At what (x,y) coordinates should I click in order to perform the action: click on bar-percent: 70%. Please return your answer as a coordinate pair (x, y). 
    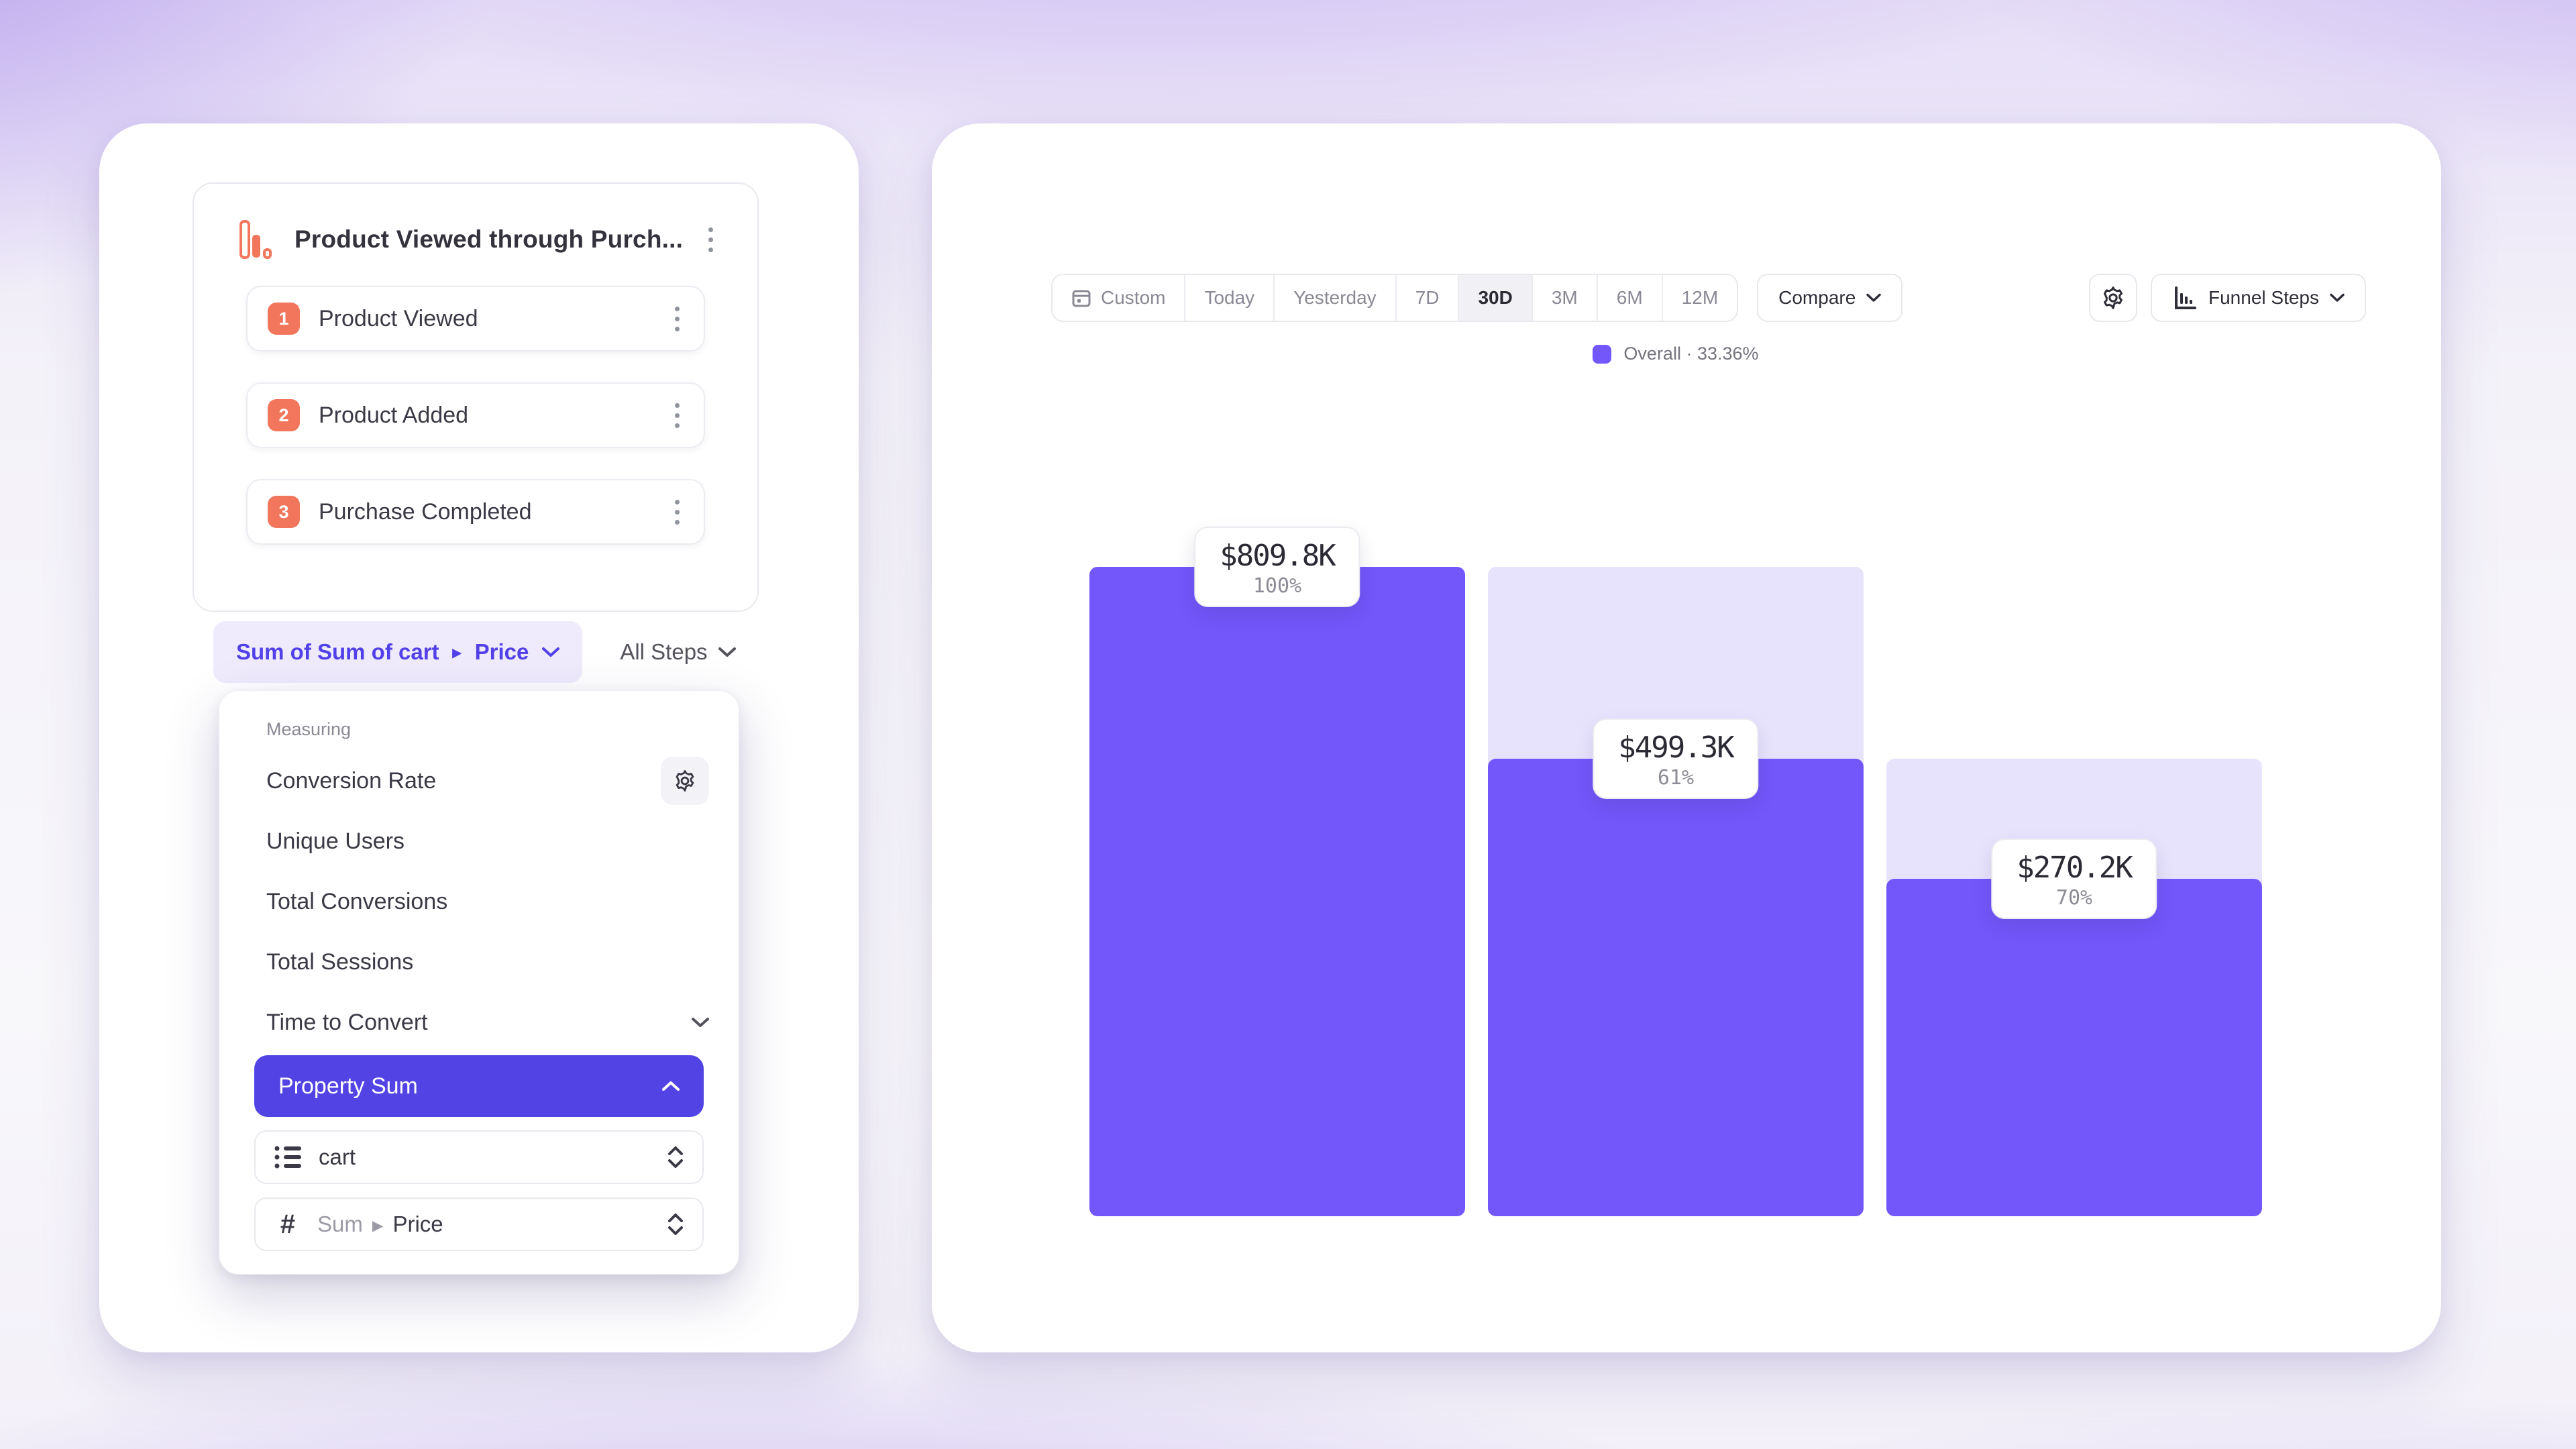
    Looking at the image, I should click on (2074, 898).